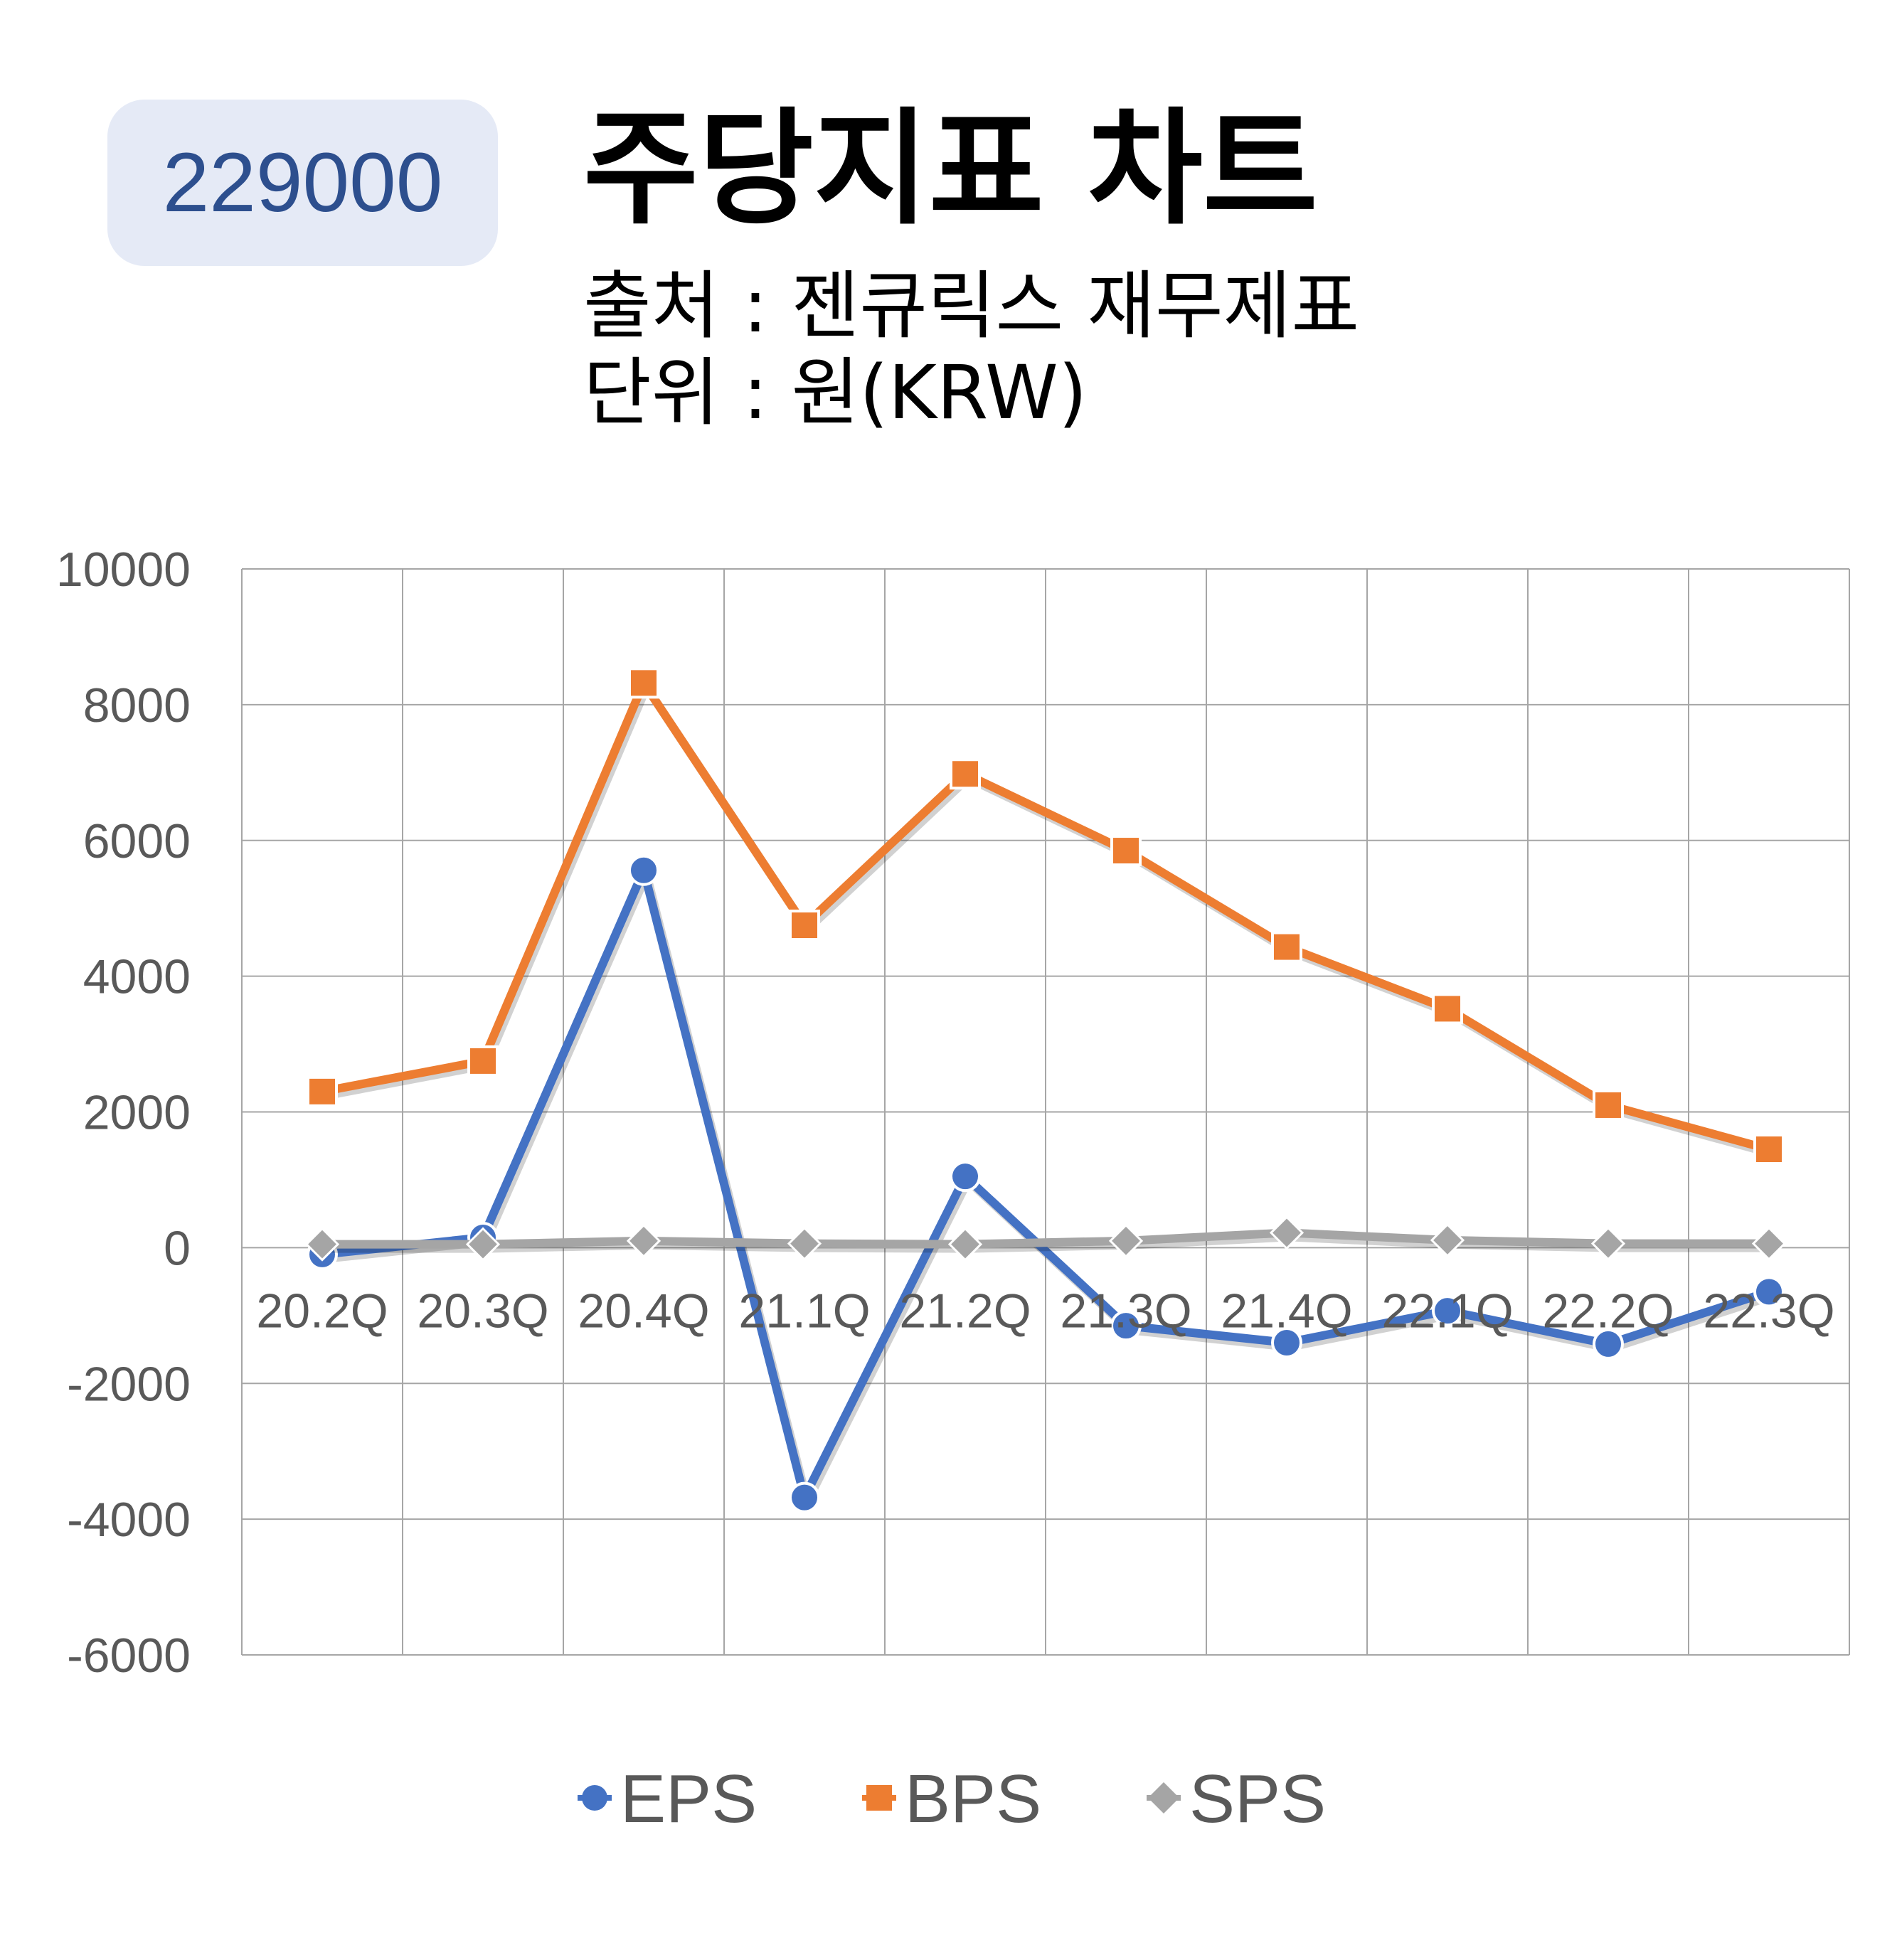 This screenshot has height=1960, width=1897. What do you see at coordinates (1286, 1311) in the screenshot?
I see `x-tick-label: 21.4Q` at bounding box center [1286, 1311].